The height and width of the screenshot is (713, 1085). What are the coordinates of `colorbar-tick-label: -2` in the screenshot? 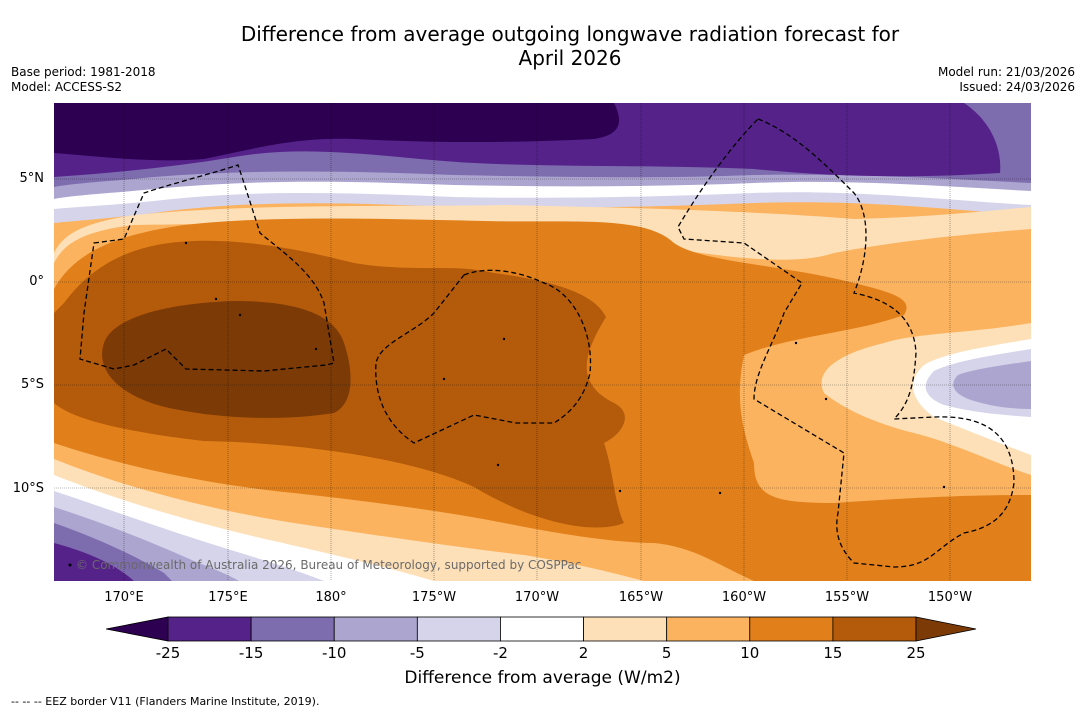 It's located at (500, 653).